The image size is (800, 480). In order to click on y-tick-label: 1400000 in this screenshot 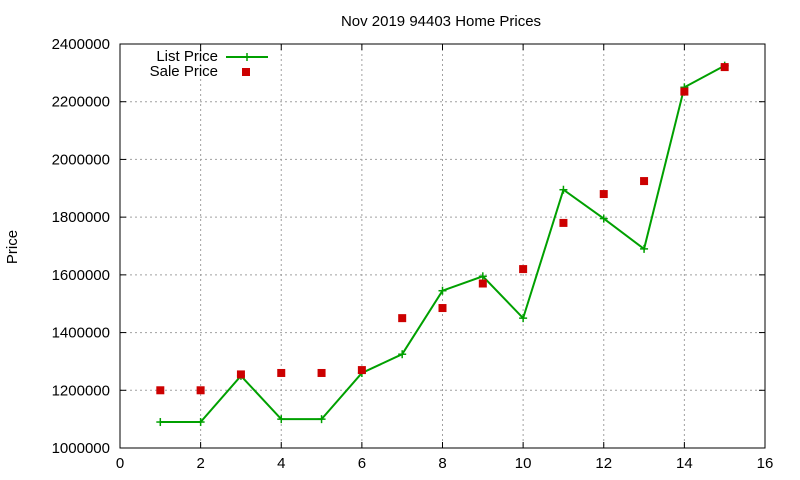, I will do `click(81, 333)`.